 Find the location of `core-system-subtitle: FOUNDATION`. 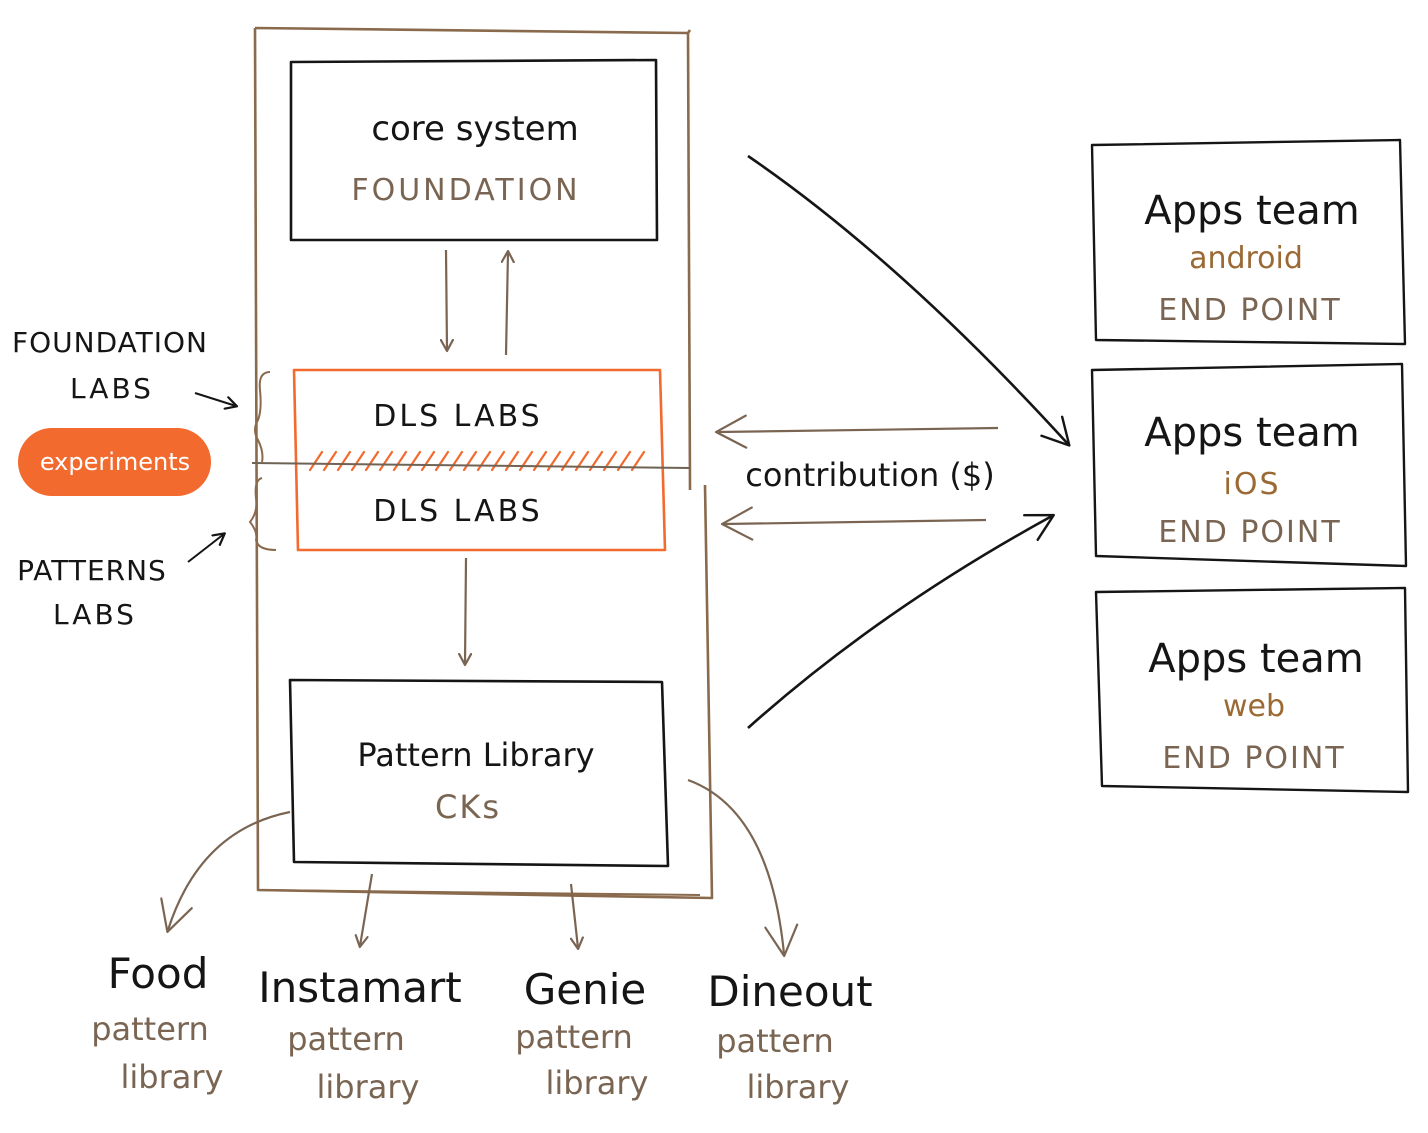

core-system-subtitle: FOUNDATION is located at coordinates (465, 190).